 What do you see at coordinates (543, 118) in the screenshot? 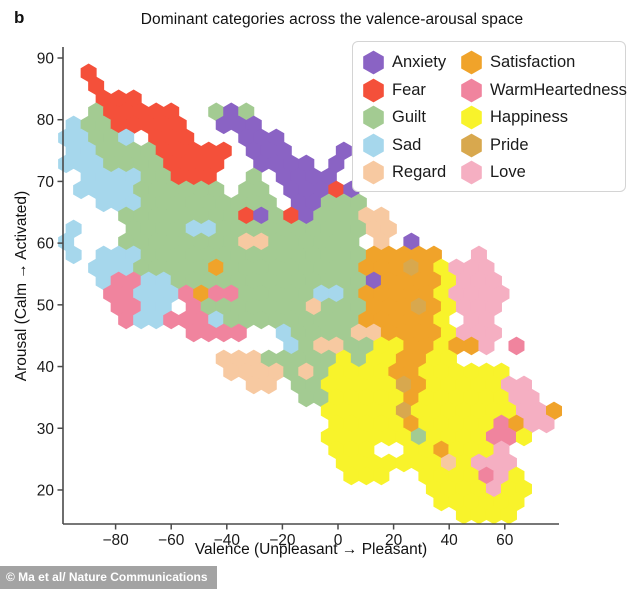
I see `legend-item-happiness: Happiness` at bounding box center [543, 118].